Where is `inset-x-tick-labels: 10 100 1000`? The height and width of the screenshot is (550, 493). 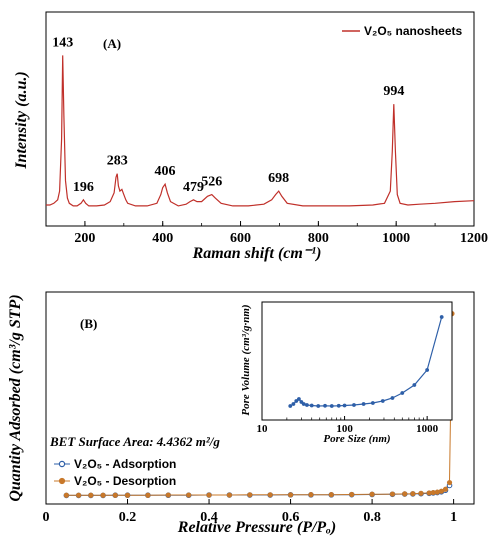
inset-x-tick-labels: 10 100 1000 is located at coordinates (348, 429).